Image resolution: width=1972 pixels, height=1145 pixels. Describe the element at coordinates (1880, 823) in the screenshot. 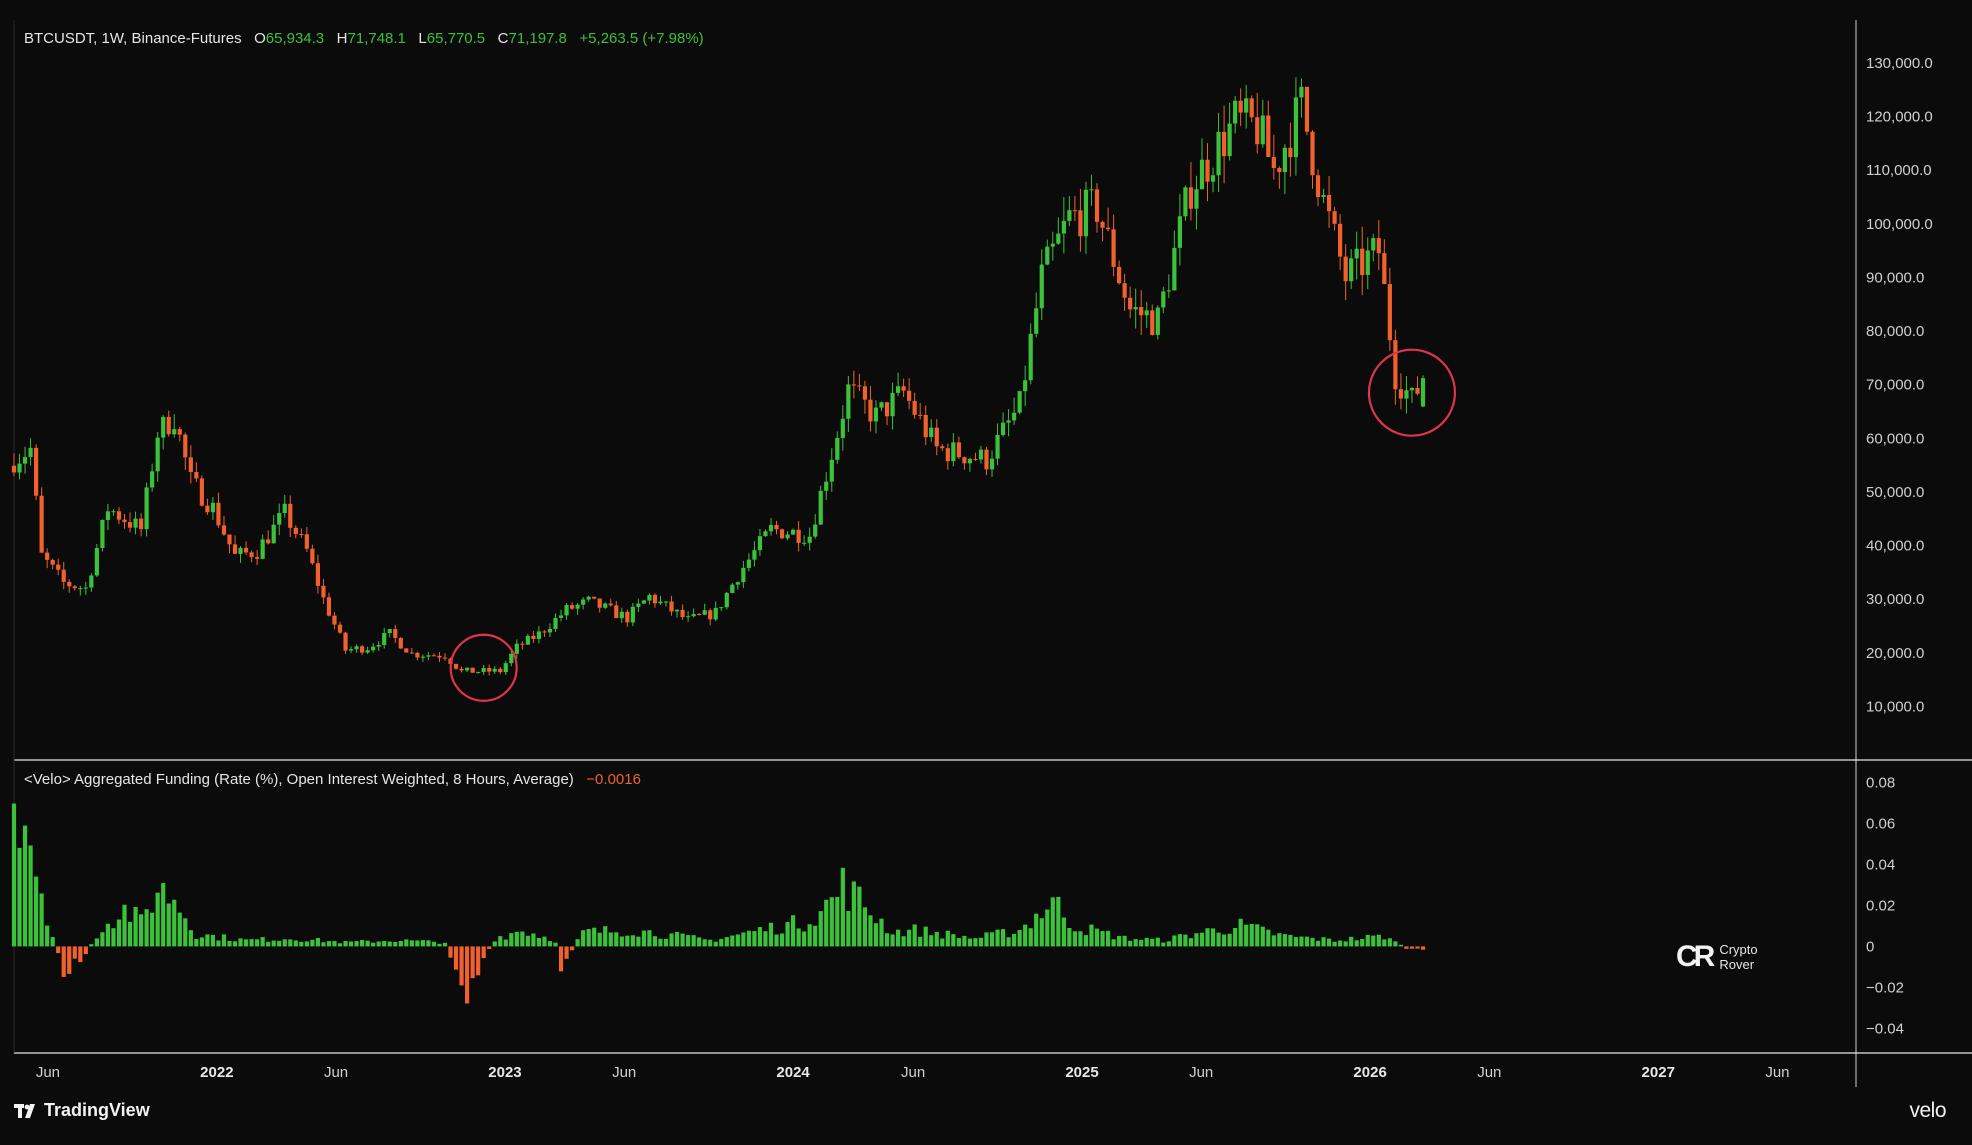

I see `funding-tick-label: 0.06` at that location.